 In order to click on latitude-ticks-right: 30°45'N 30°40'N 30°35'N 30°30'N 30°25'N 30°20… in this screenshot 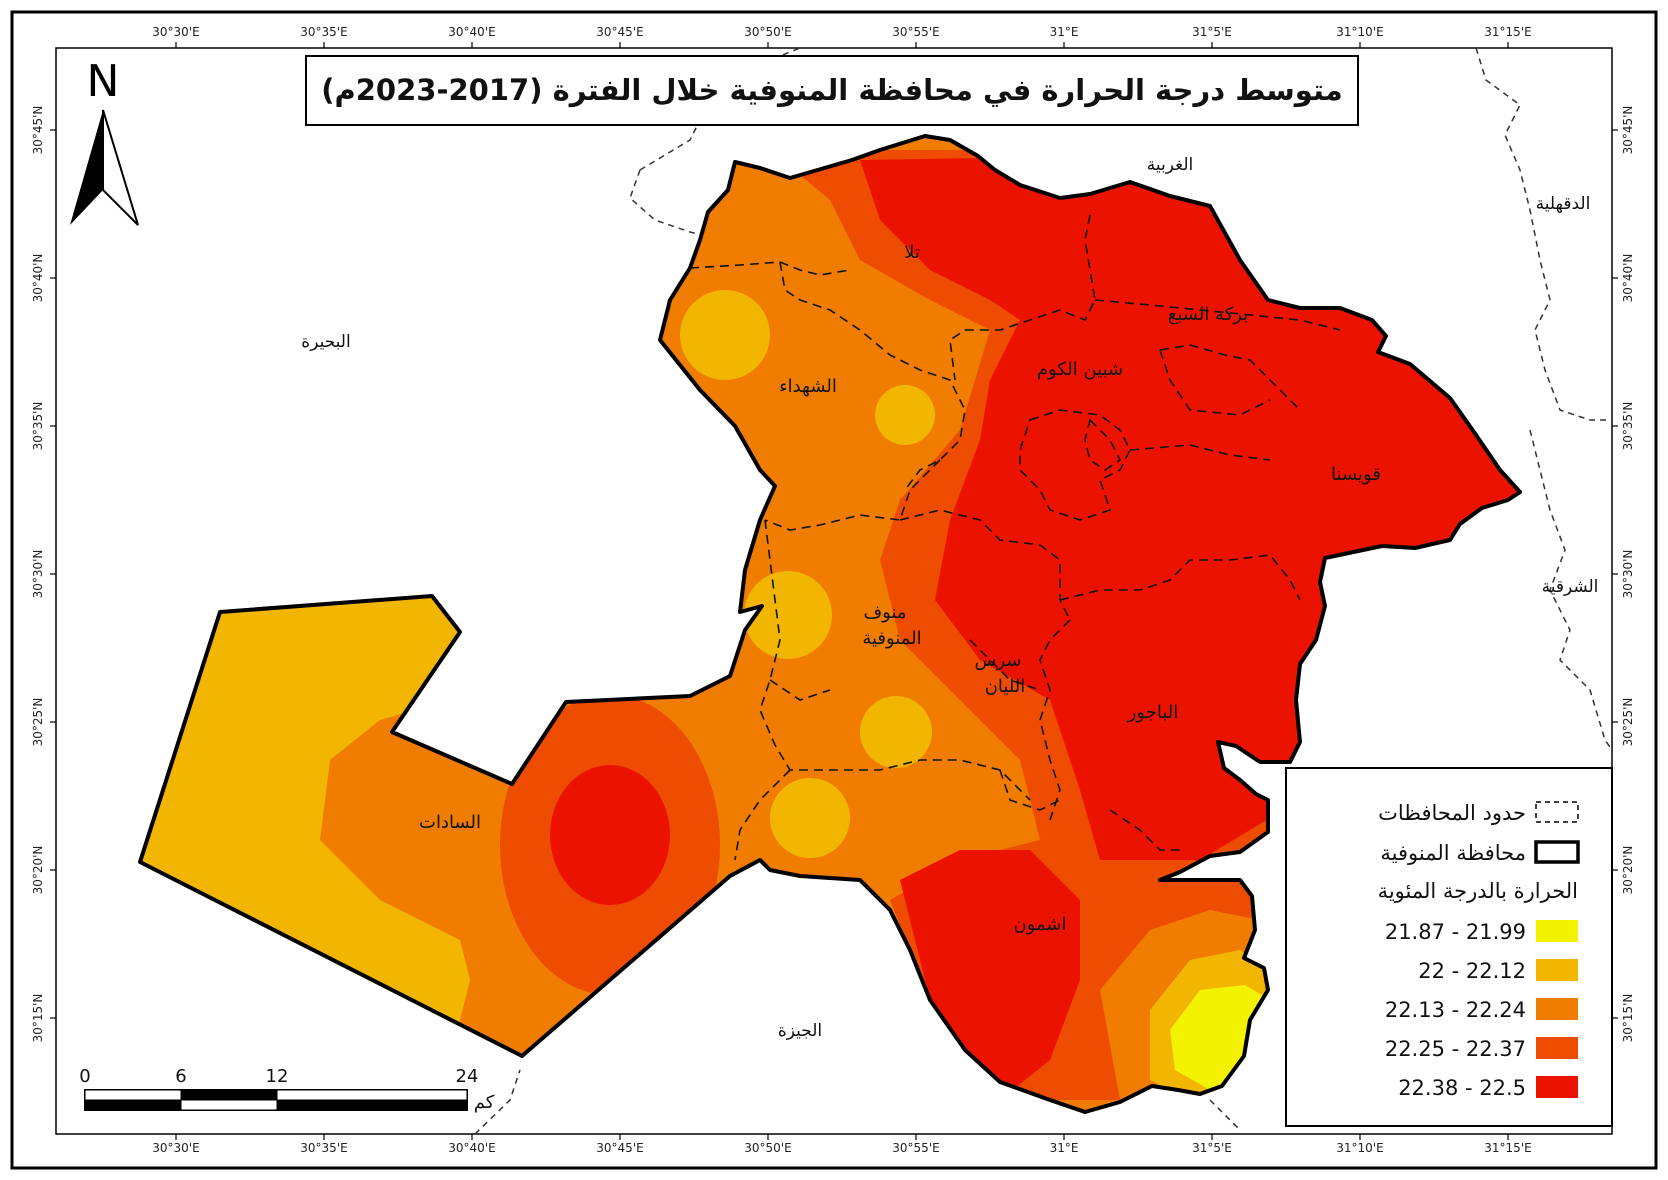, I will do `click(1623, 574)`.